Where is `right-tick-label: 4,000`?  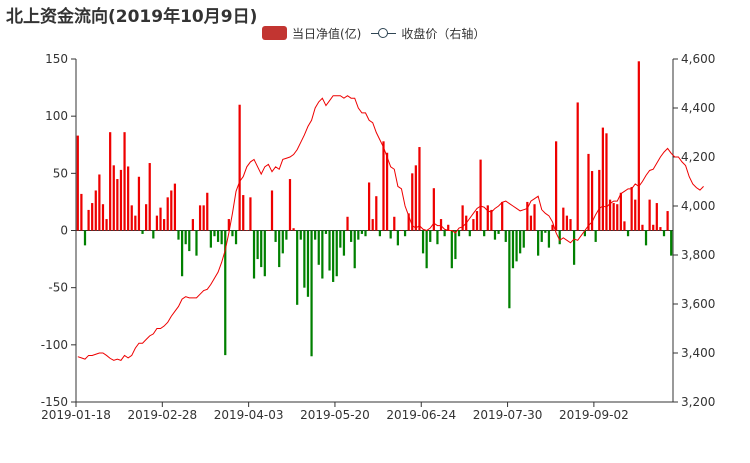 right-tick-label: 4,000 is located at coordinates (698, 206).